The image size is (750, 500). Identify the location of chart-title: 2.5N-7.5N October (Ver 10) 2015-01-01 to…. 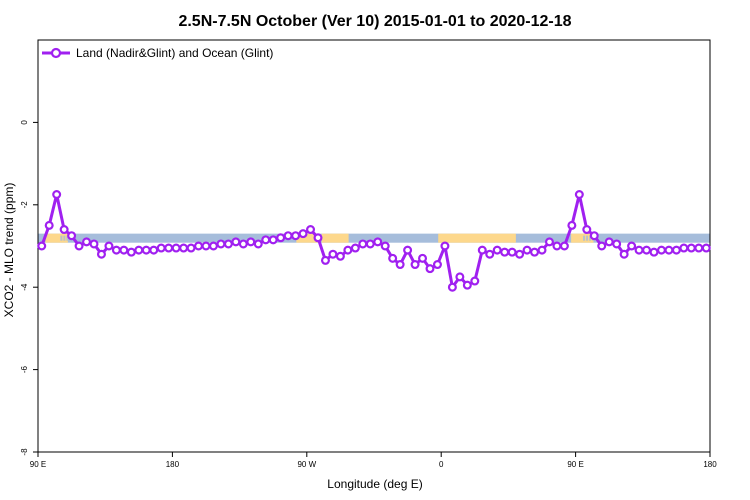
(374, 21).